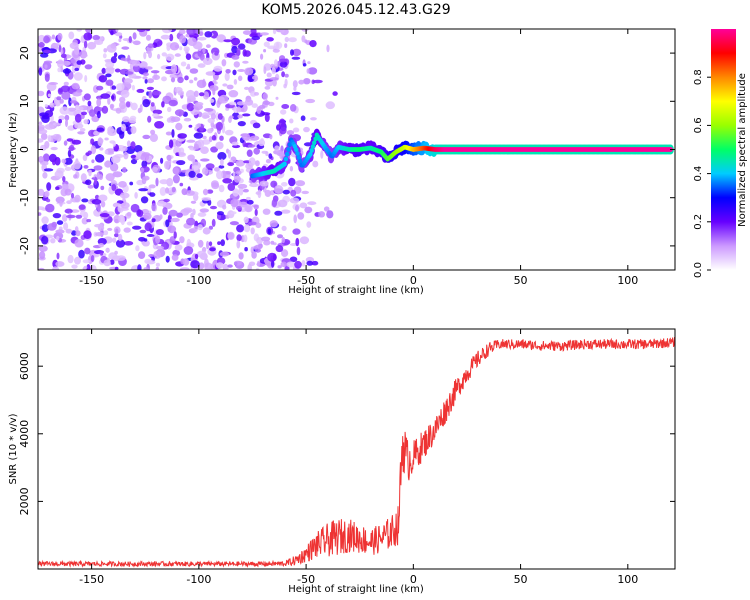 Image resolution: width=750 pixels, height=600 pixels. I want to click on colorbar-tick-label: 0.2, so click(698, 222).